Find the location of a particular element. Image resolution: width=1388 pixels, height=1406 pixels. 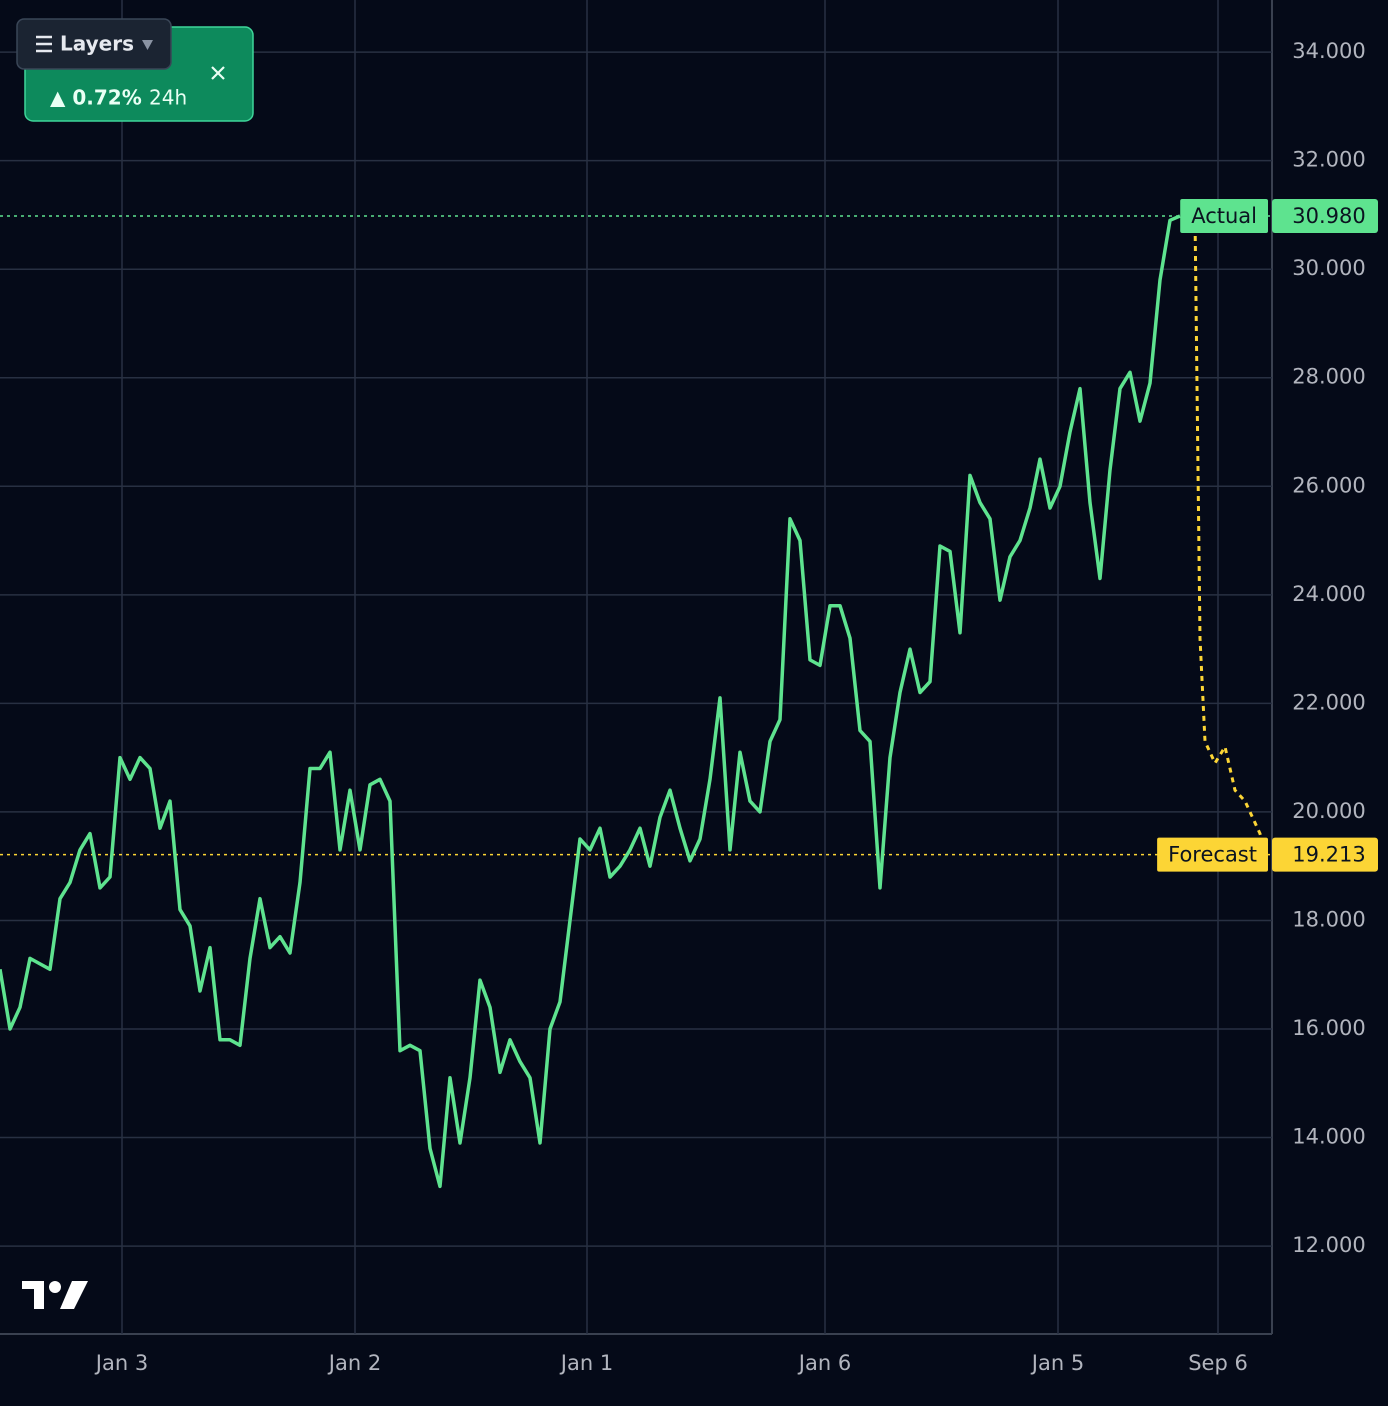

marker-value: 19.213 is located at coordinates (1328, 855).